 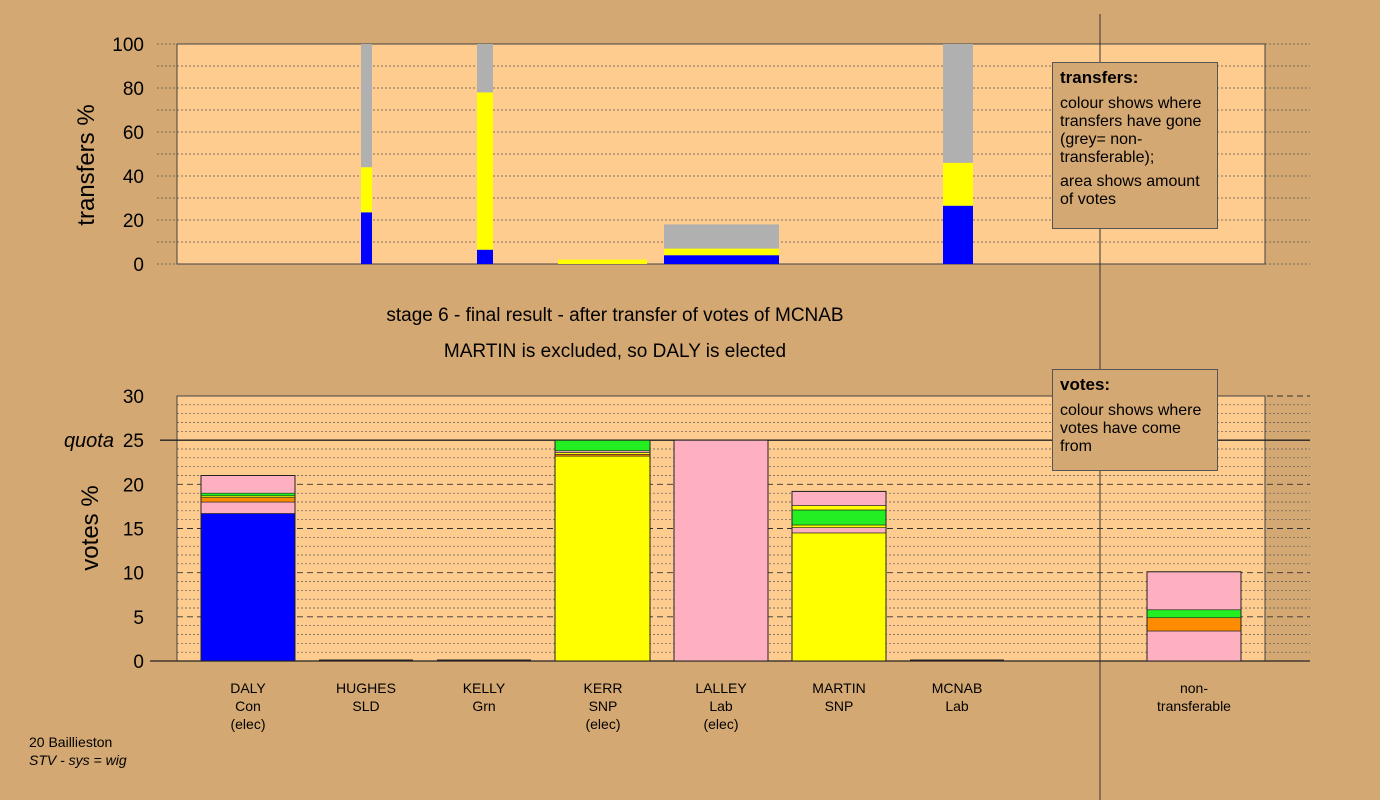 What do you see at coordinates (839, 688) in the screenshot?
I see `candidate-name: MARTIN` at bounding box center [839, 688].